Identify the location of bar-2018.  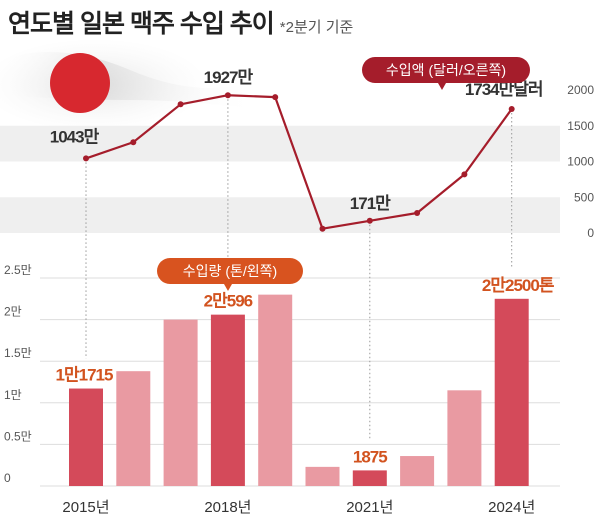
(227, 400).